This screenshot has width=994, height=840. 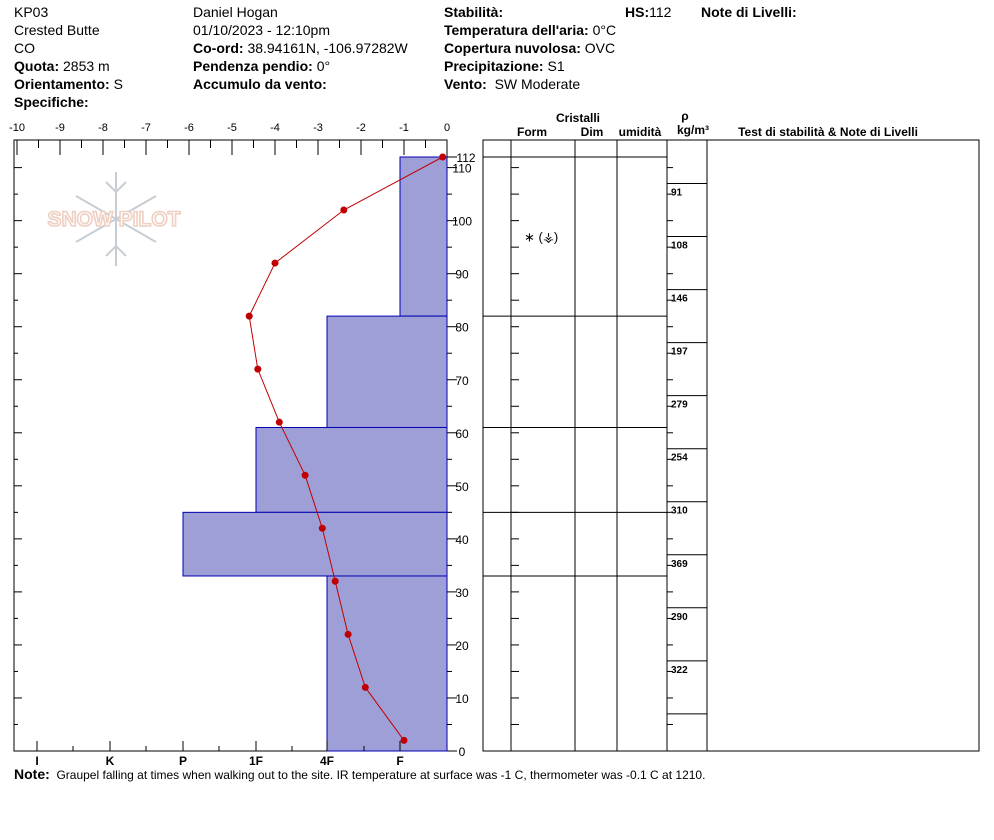 I want to click on wind-loading-label: Accumulo da vento:, so click(x=260, y=84).